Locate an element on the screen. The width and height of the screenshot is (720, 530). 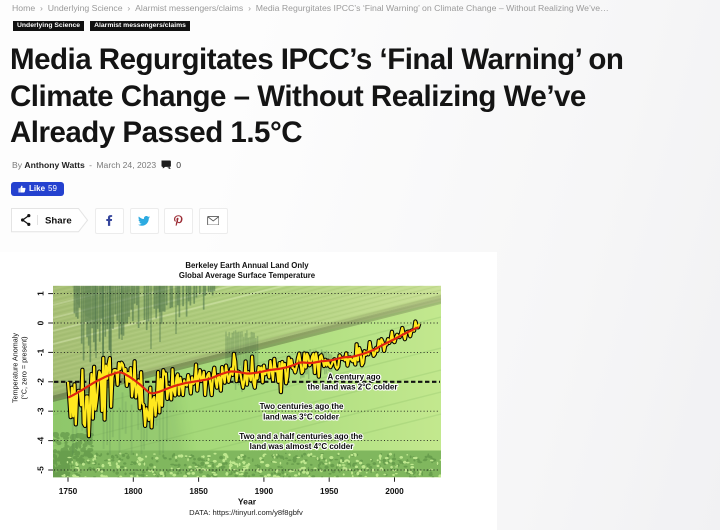
svg-text: 1900 is located at coordinates (264, 491).